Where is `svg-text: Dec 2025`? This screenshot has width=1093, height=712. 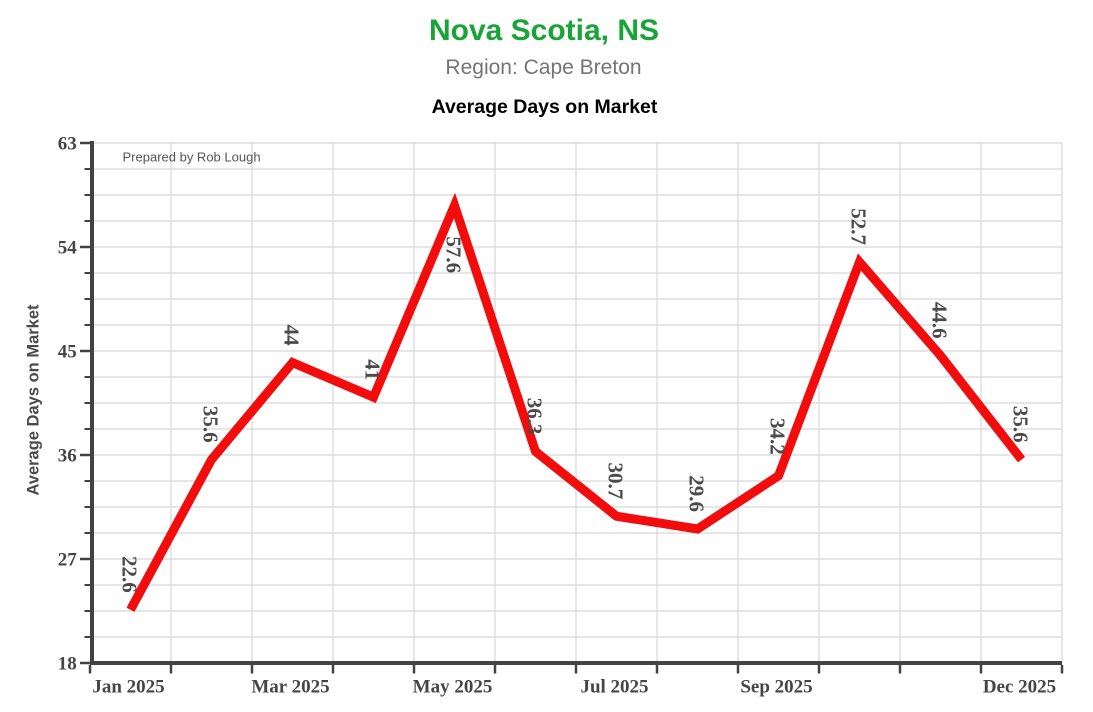 svg-text: Dec 2025 is located at coordinates (1019, 687).